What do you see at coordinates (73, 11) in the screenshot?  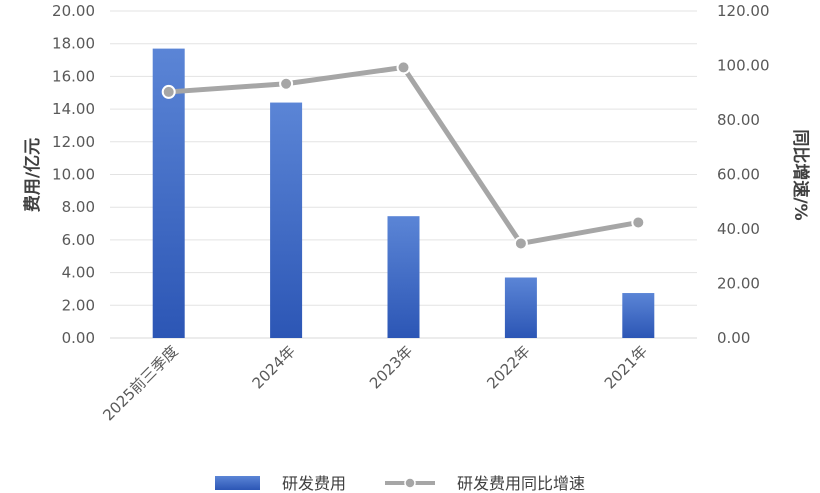 I see `left-tick-label: 20.00` at bounding box center [73, 11].